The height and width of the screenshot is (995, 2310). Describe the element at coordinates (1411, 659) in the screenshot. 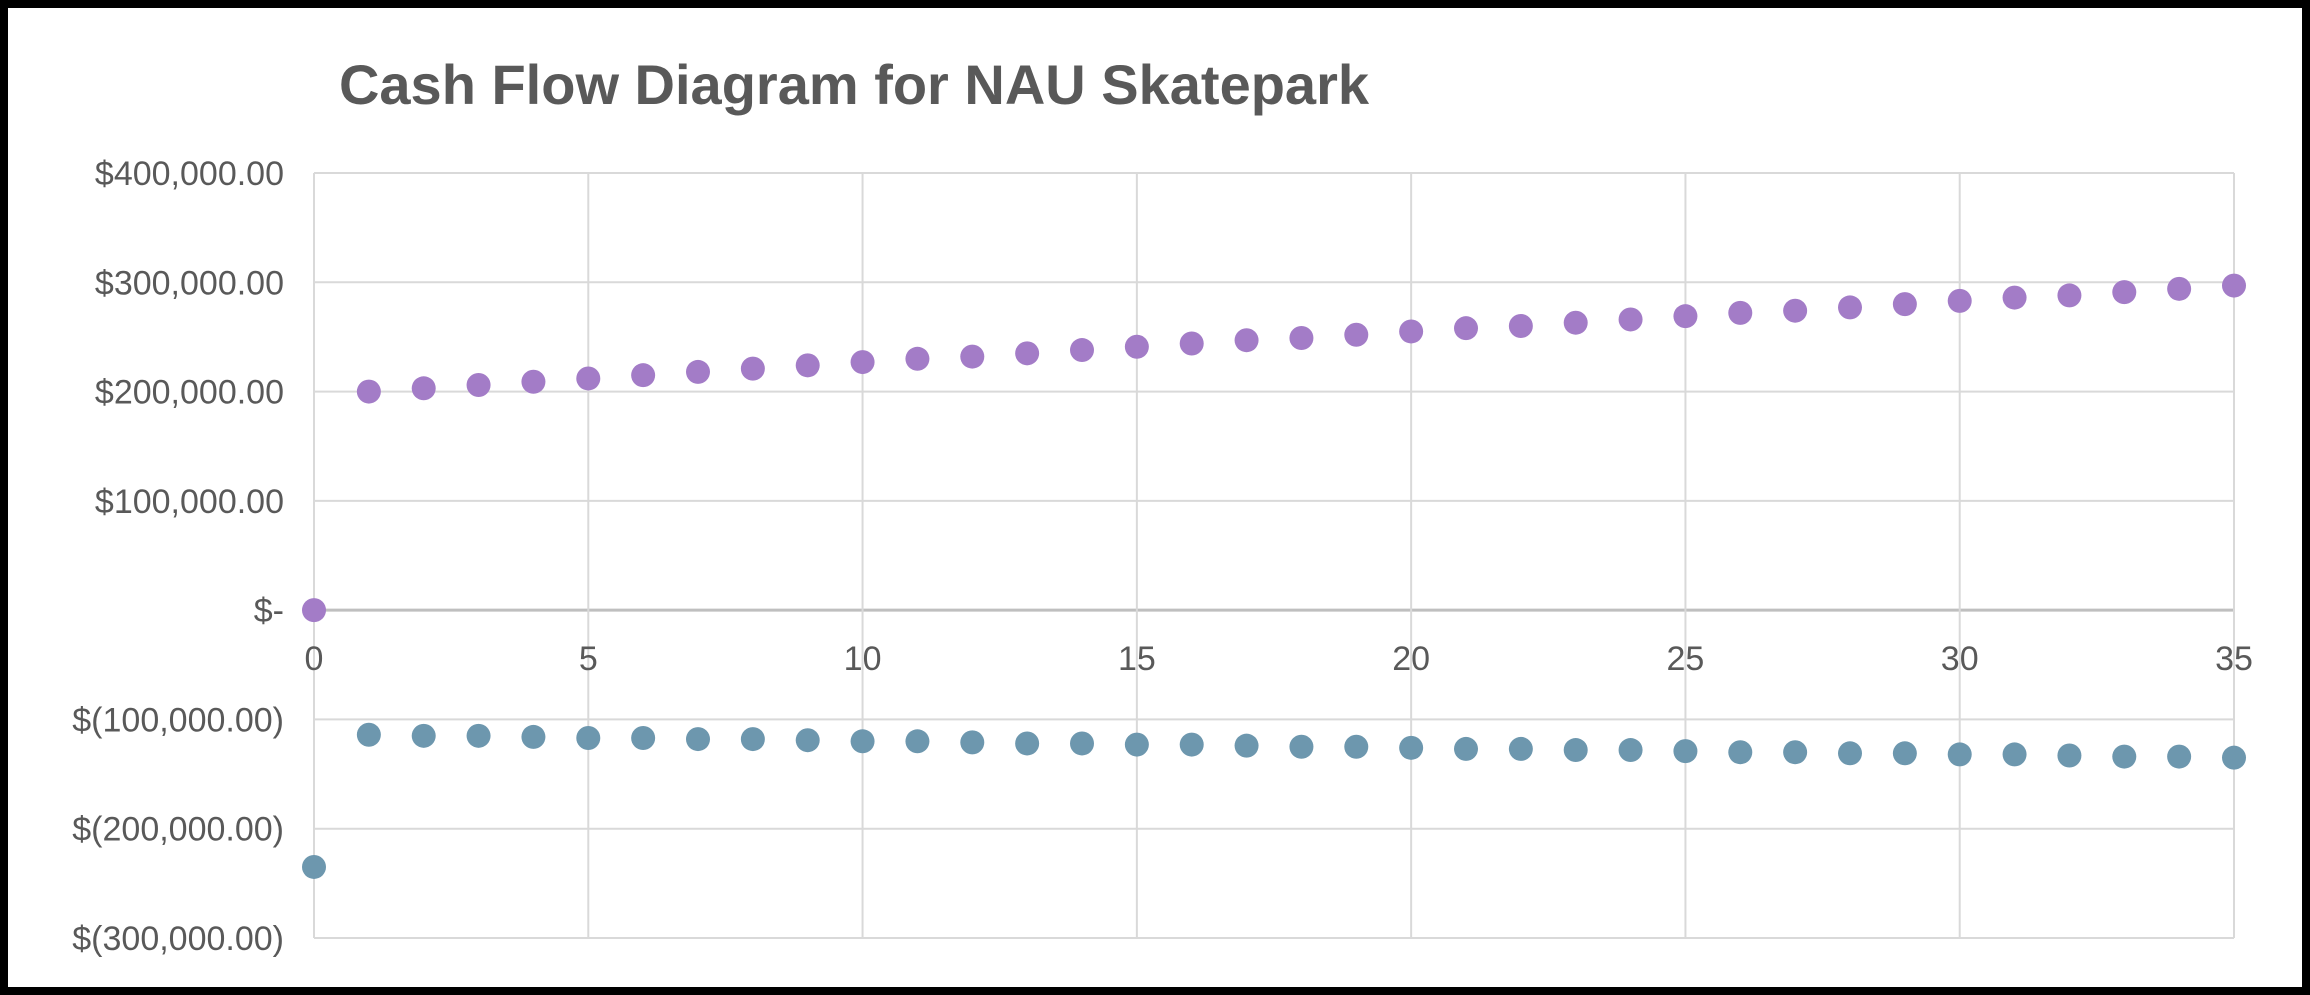

I see `x-tick-label: 20` at that location.